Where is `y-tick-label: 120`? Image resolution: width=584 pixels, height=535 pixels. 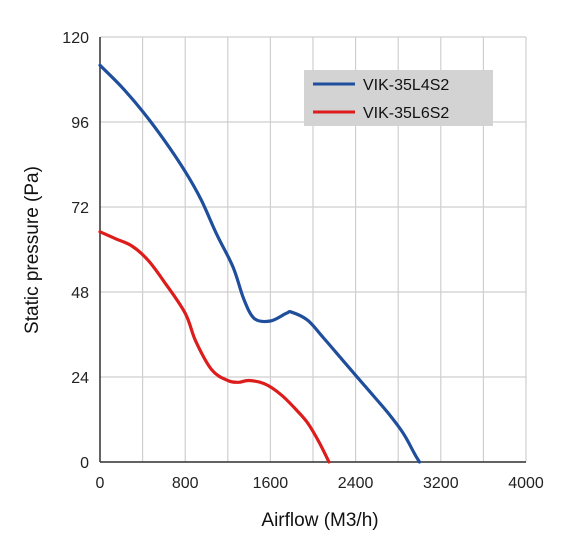 y-tick-label: 120 is located at coordinates (75, 38).